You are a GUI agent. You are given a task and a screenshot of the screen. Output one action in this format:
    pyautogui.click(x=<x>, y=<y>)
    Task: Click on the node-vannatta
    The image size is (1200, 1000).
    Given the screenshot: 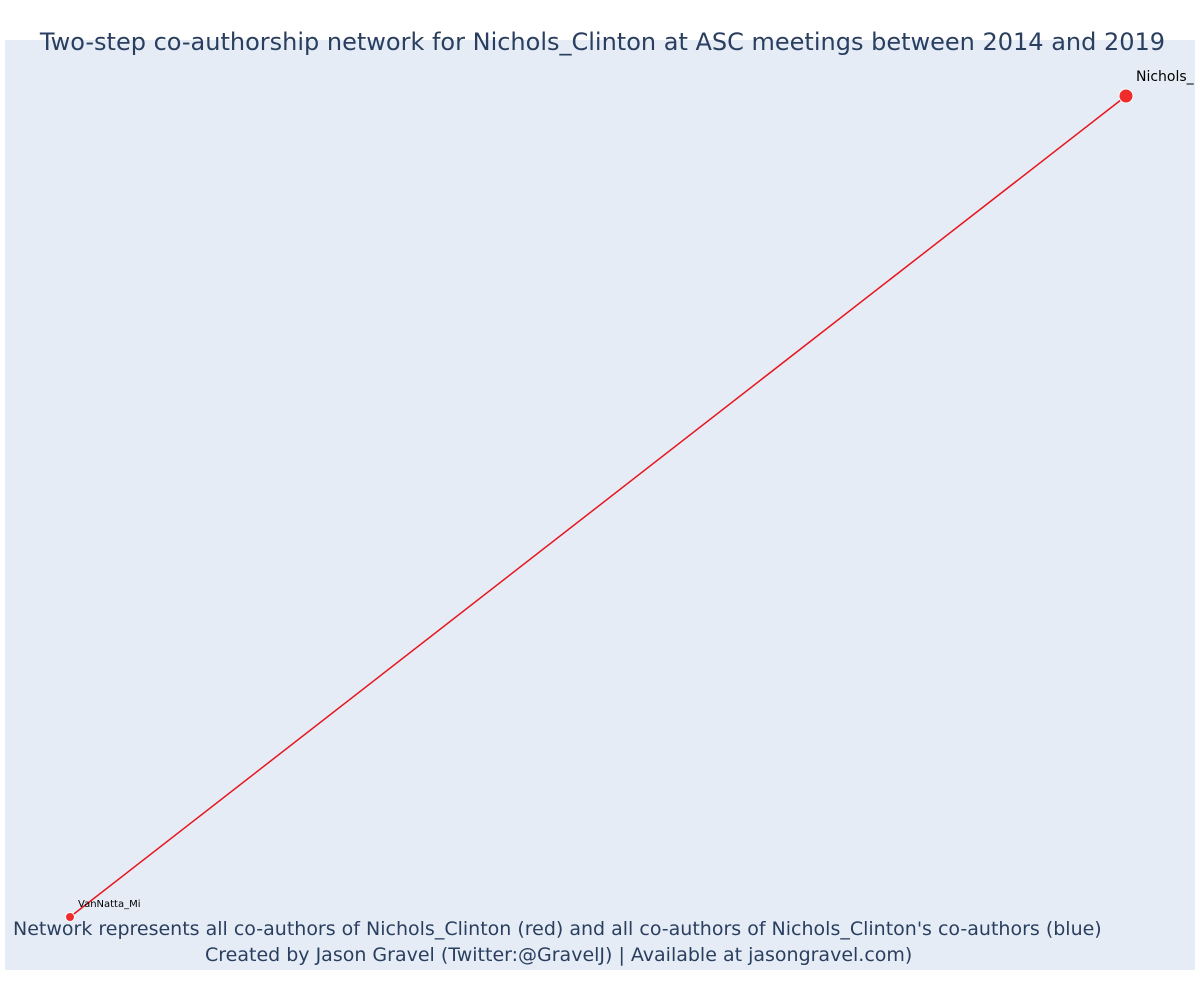 What is the action you would take?
    pyautogui.click(x=70, y=917)
    